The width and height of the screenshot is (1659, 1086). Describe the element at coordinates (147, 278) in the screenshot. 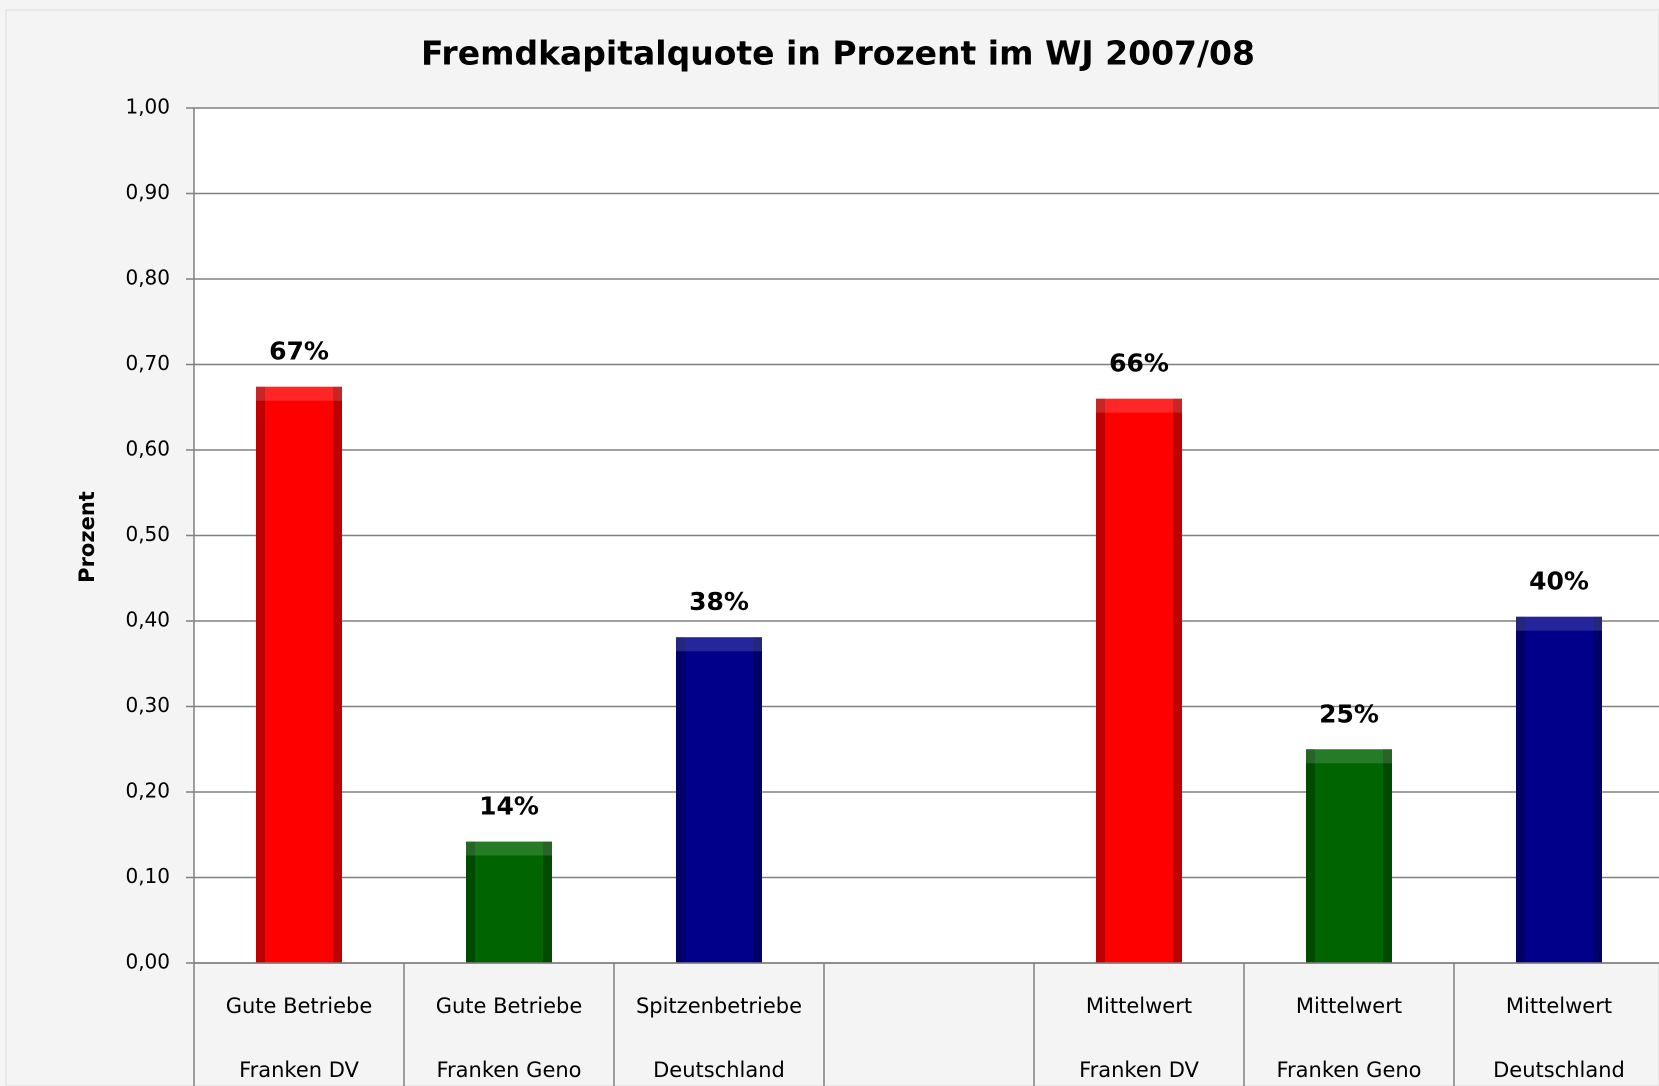

I see `y-tick-label: 0,80` at that location.